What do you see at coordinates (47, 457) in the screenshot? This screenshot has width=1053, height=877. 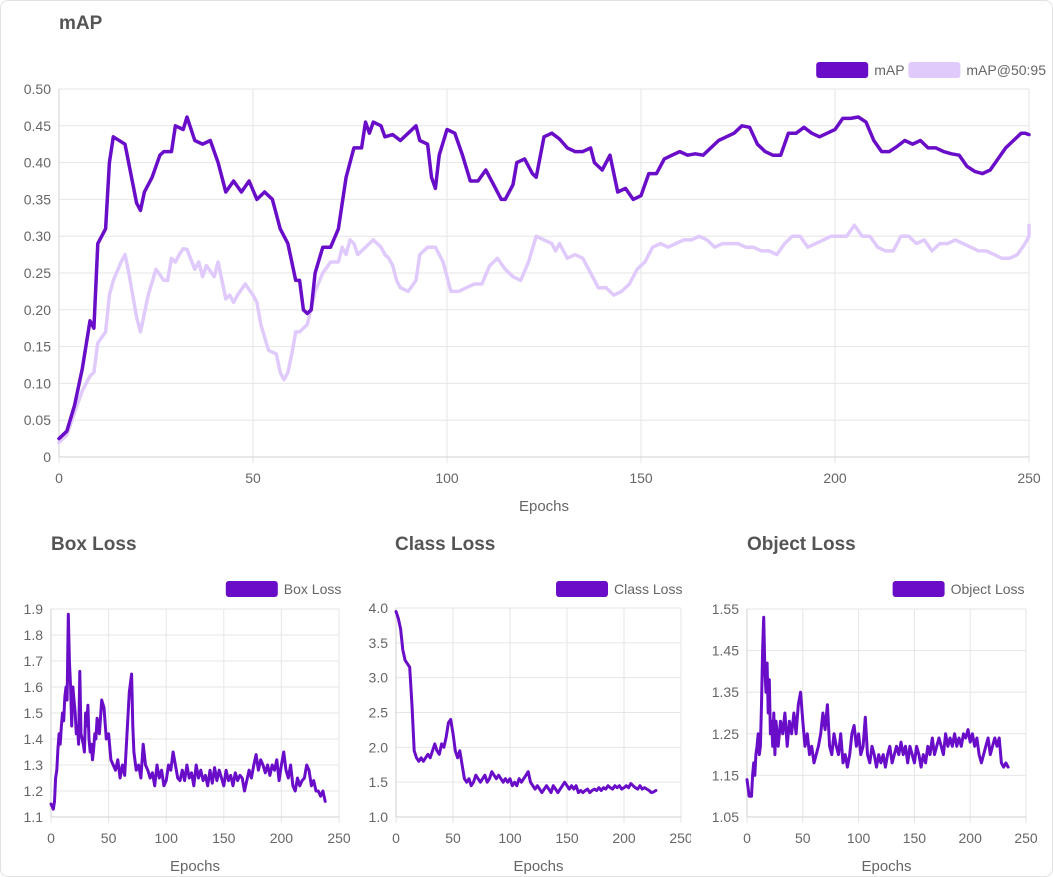 I see `y-tick-label: 0` at bounding box center [47, 457].